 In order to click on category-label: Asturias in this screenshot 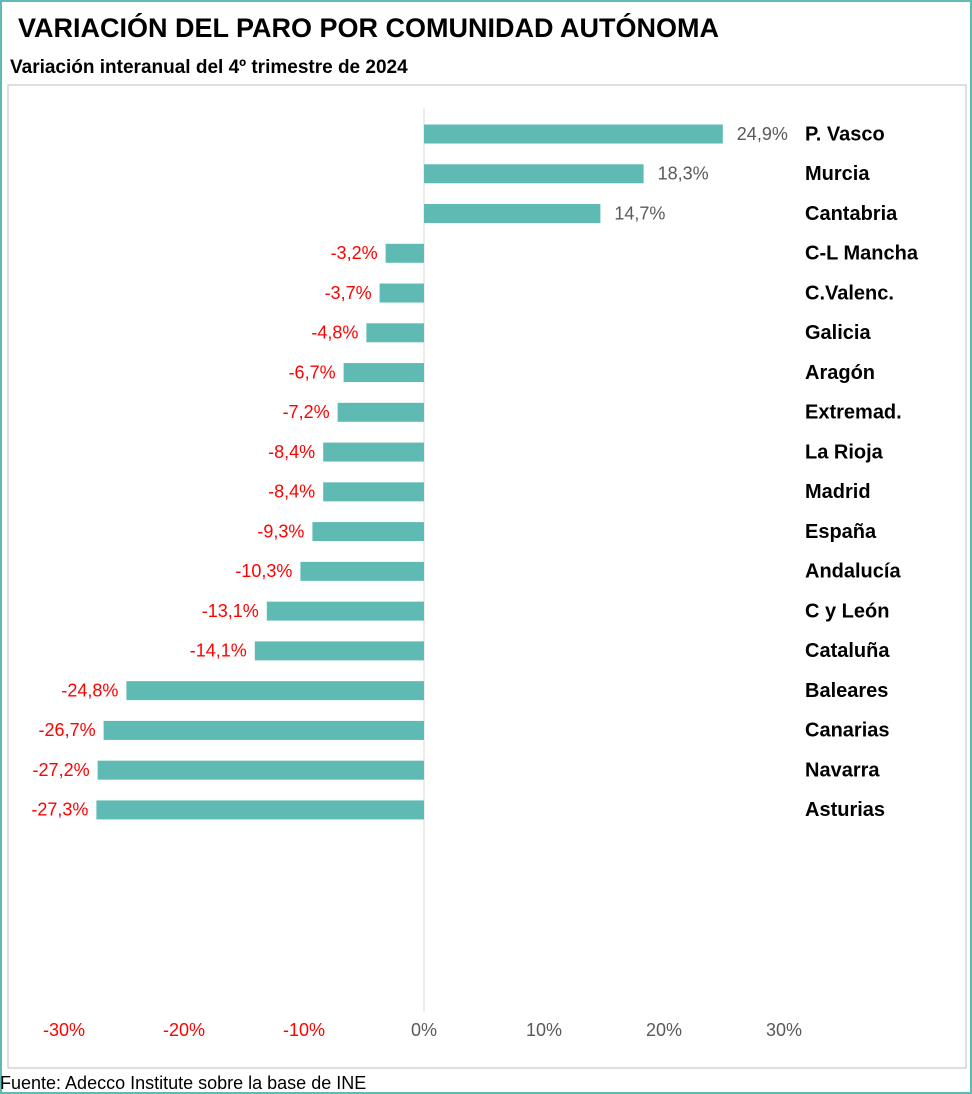, I will do `click(845, 810)`.